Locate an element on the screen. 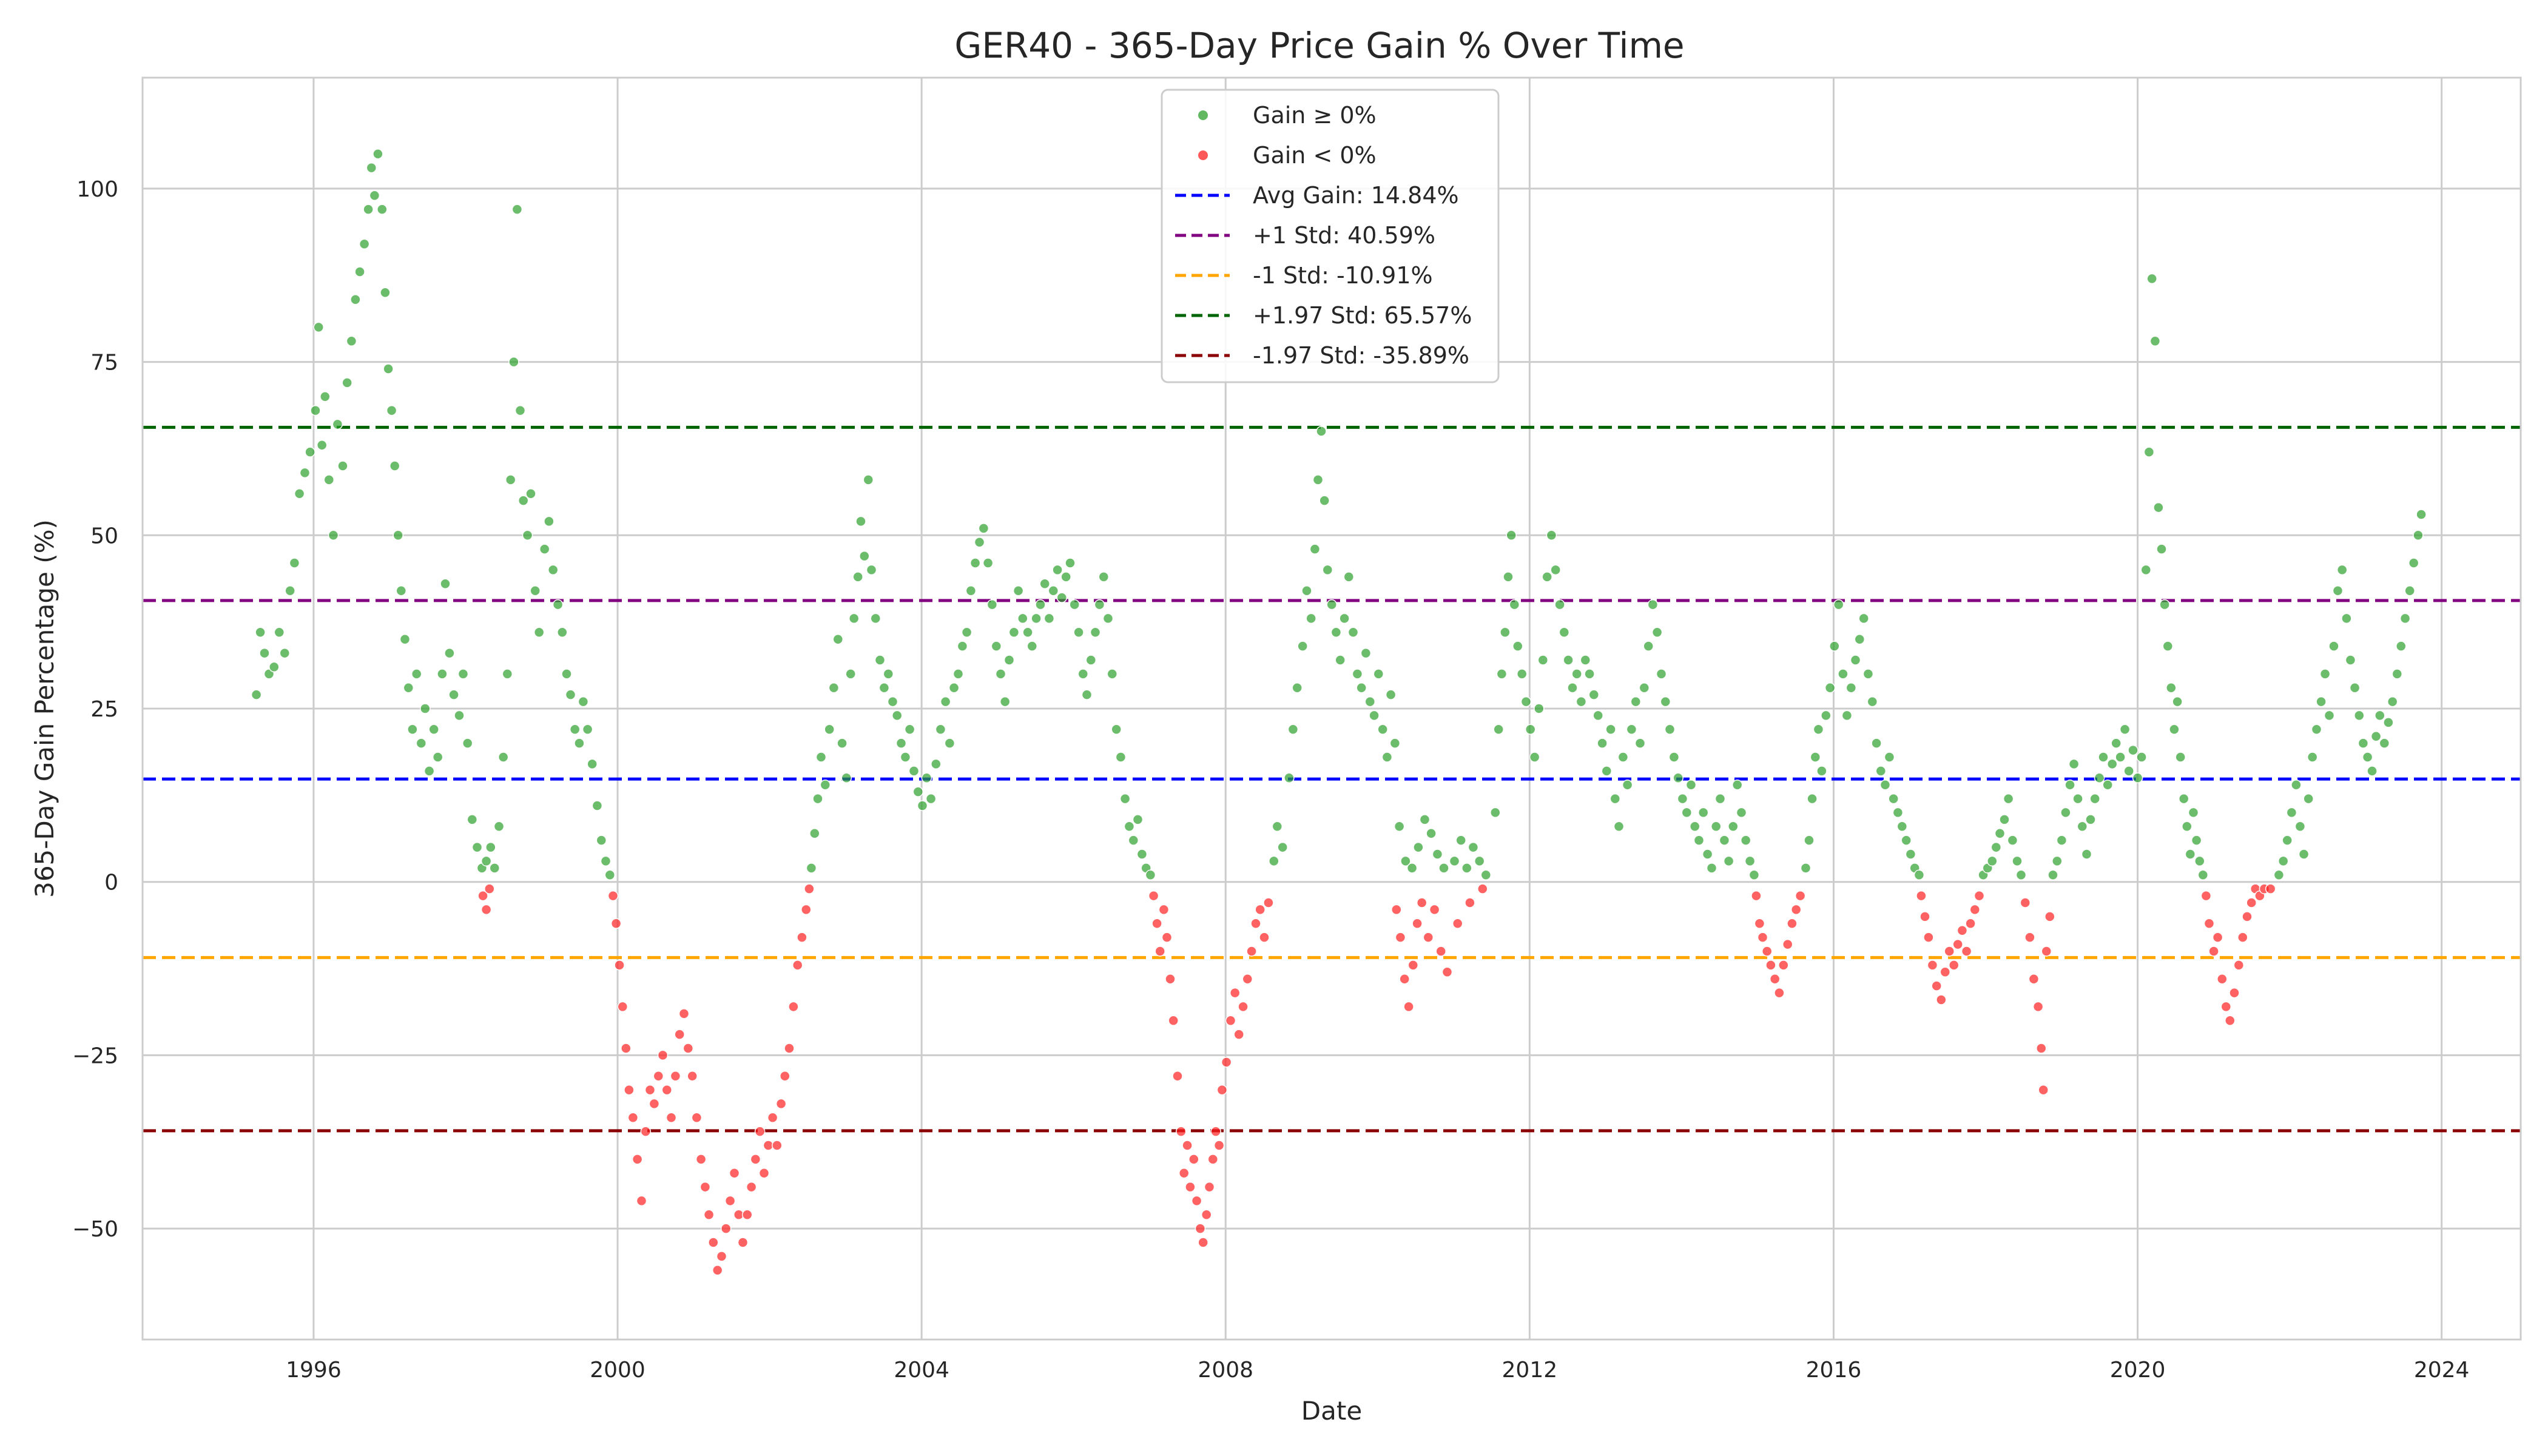 Image resolution: width=2548 pixels, height=1456 pixels. y-tick-label: 100 is located at coordinates (97, 189).